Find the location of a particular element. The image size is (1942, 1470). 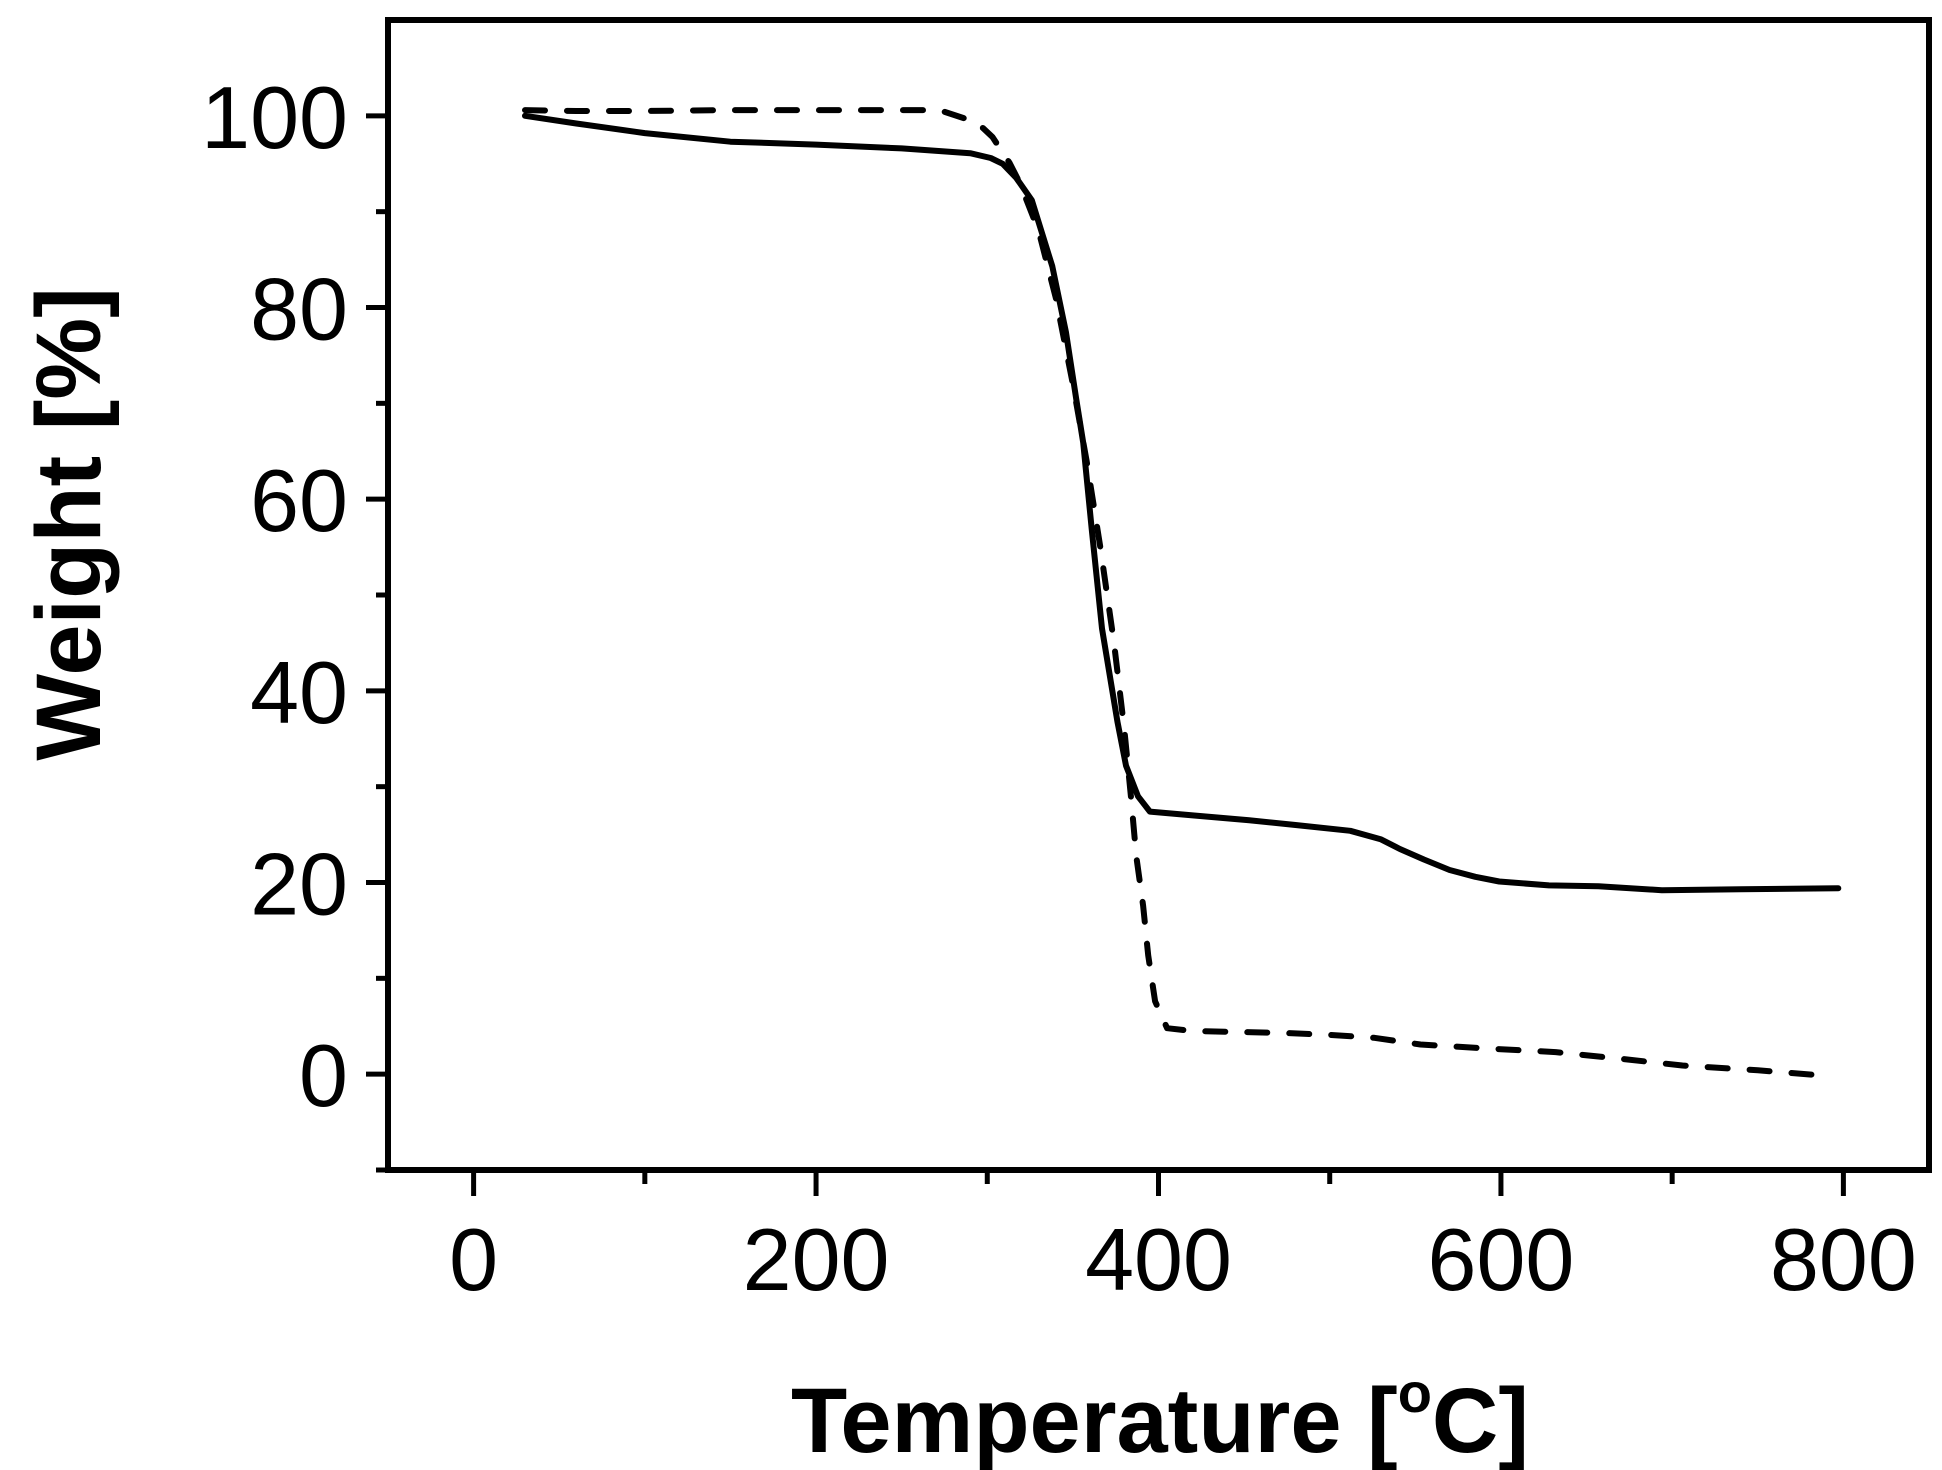

y-axis-title: Weight [%] is located at coordinates (69, 524).